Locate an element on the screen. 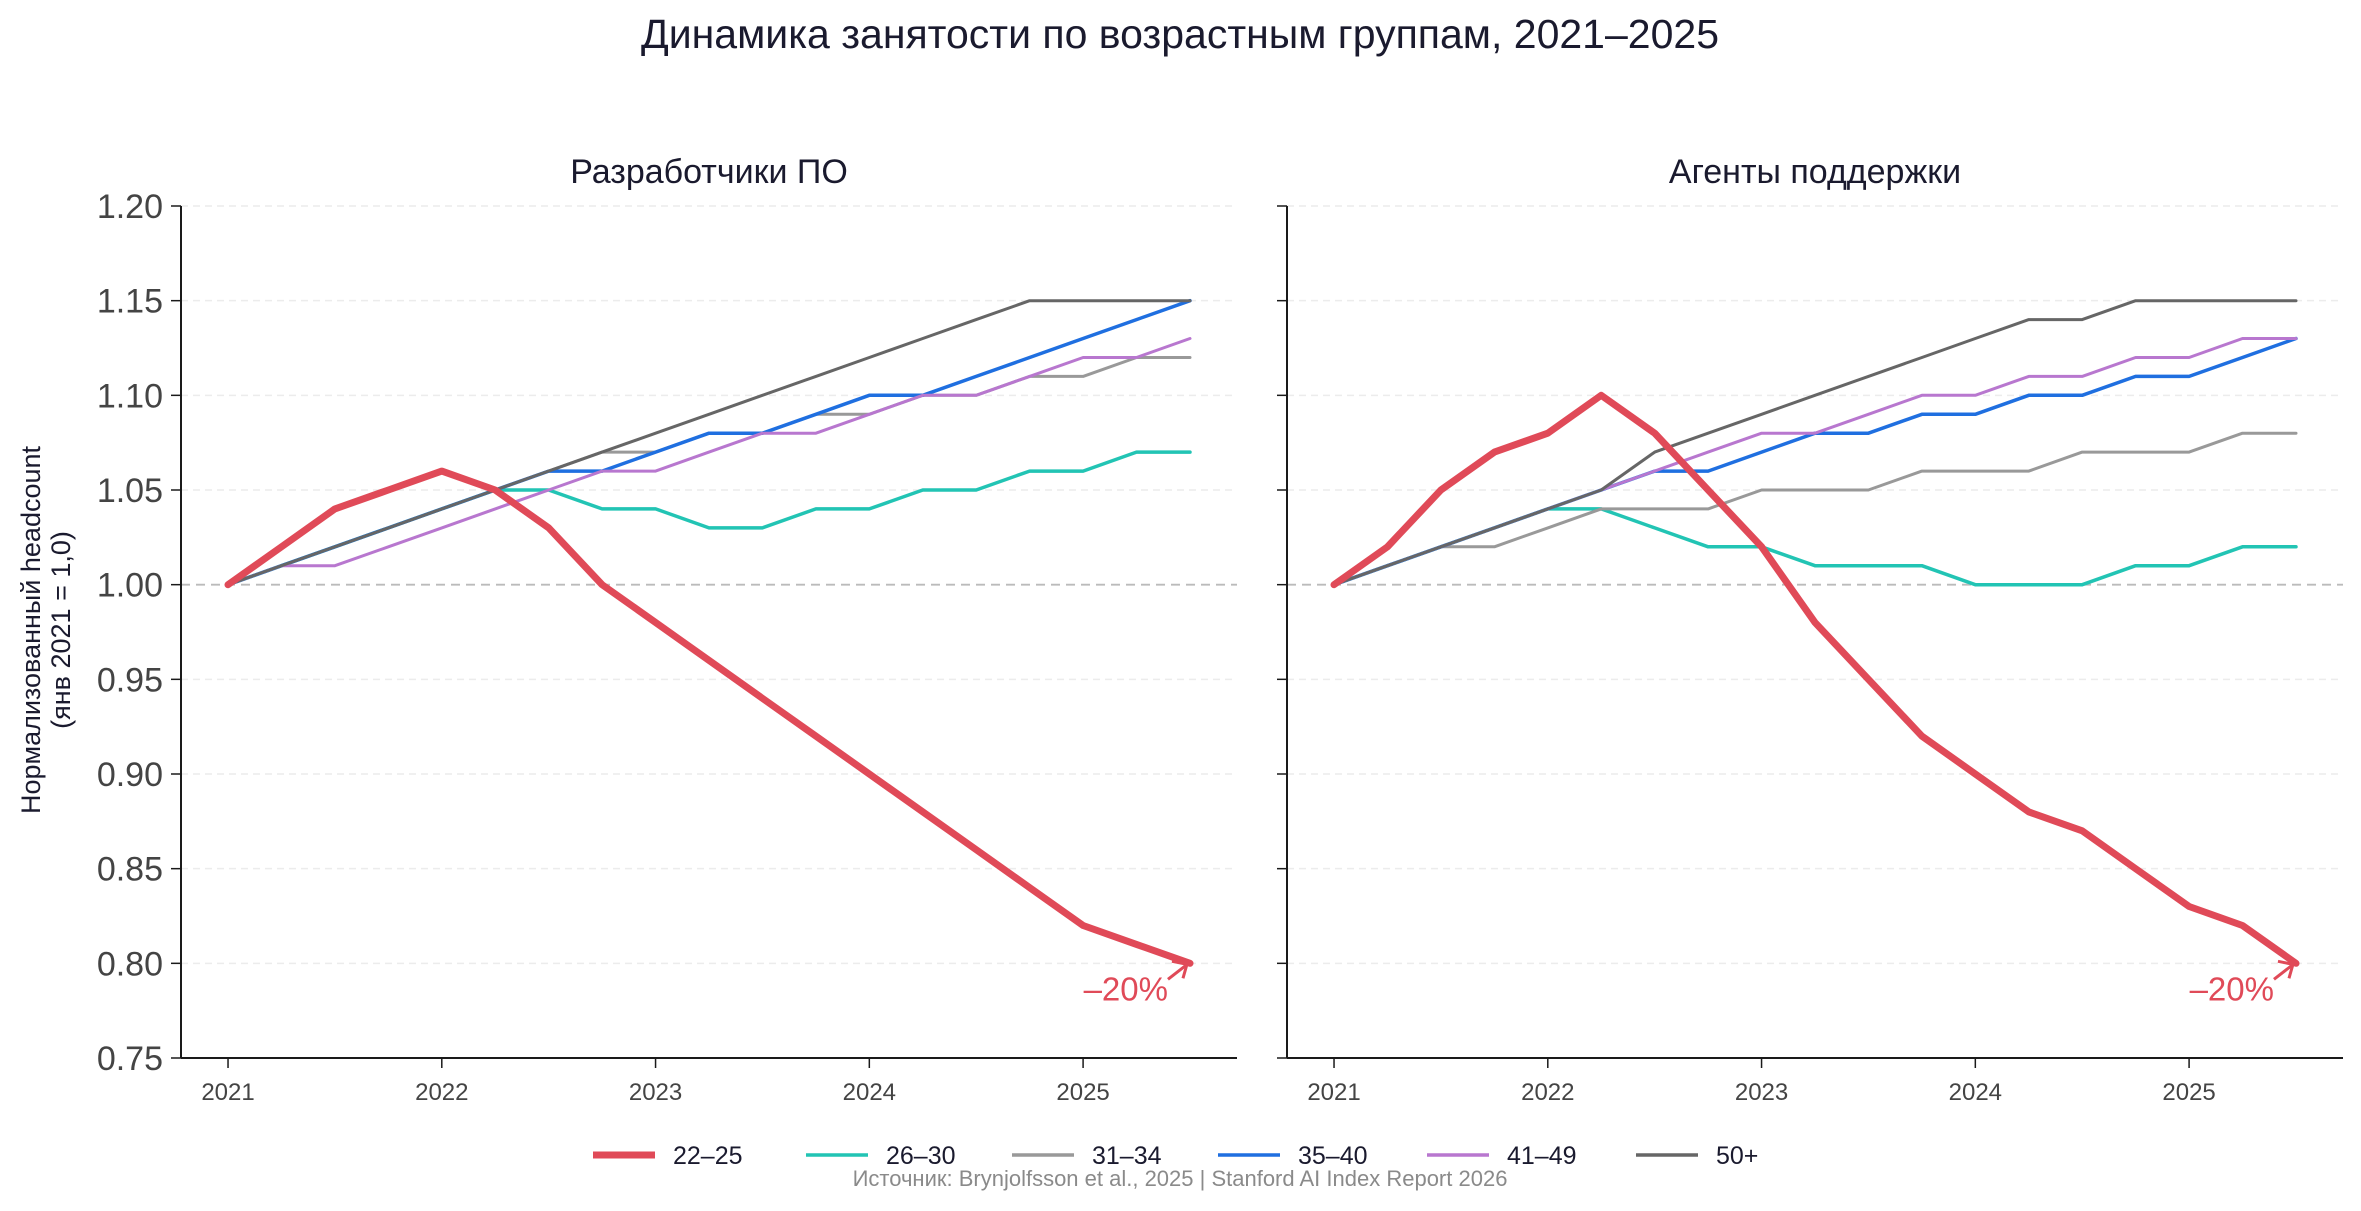 Image resolution: width=2361 pixels, height=1211 pixels. y-tick-label: 0.90 is located at coordinates (130, 775).